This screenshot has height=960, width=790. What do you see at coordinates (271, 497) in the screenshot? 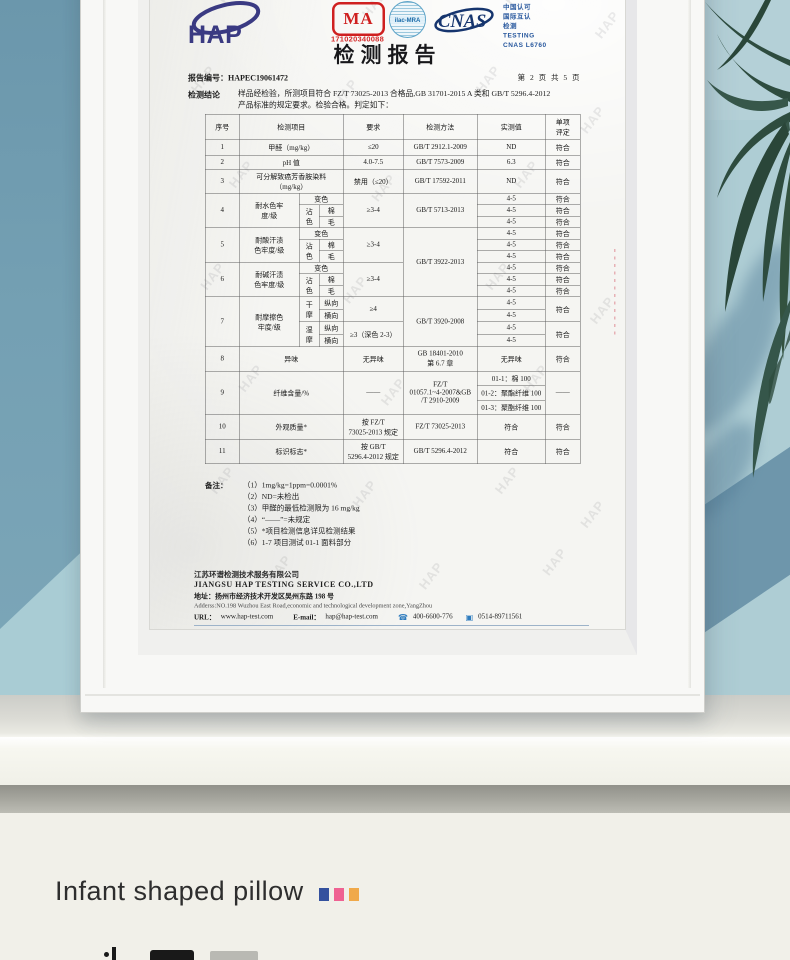
I see `note-item: （2）ND=未检出` at bounding box center [271, 497].